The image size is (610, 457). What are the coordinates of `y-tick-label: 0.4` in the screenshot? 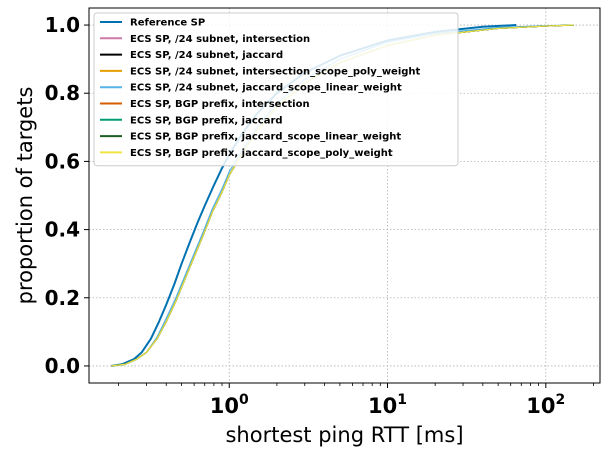 It's located at (62, 230).